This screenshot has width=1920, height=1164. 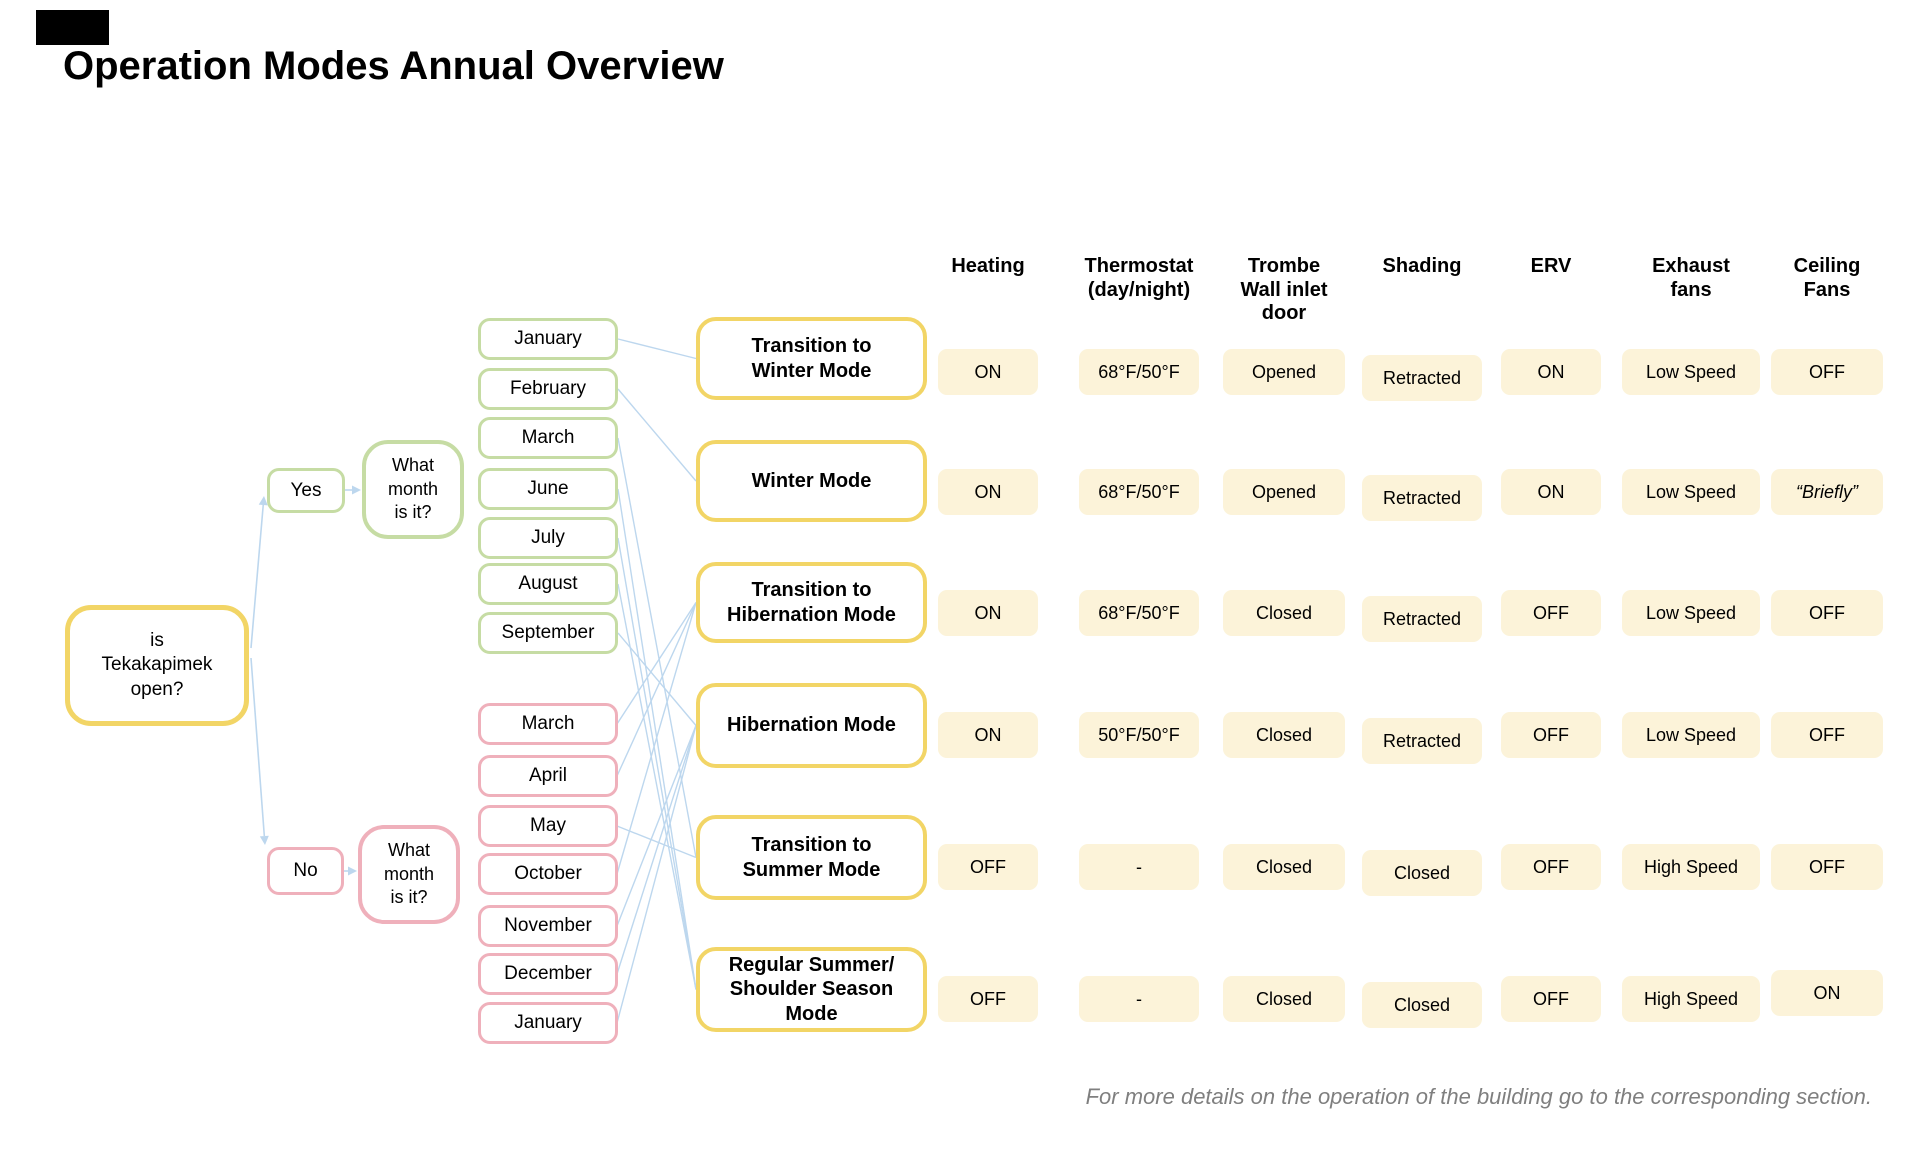 What do you see at coordinates (1139, 278) in the screenshot?
I see `column-header: Thermostat (day/night)` at bounding box center [1139, 278].